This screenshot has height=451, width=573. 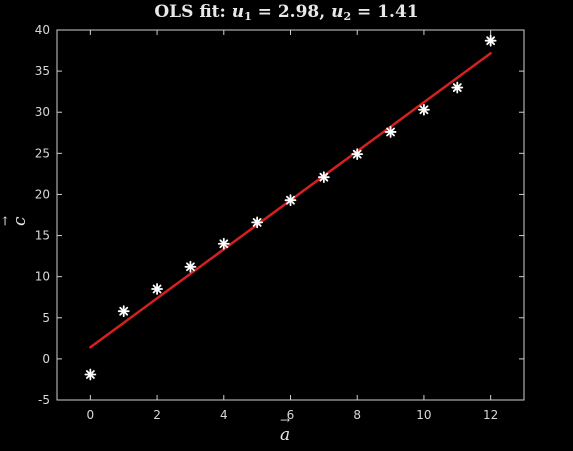 What do you see at coordinates (42, 30) in the screenshot?
I see `y-tick-label: 40` at bounding box center [42, 30].